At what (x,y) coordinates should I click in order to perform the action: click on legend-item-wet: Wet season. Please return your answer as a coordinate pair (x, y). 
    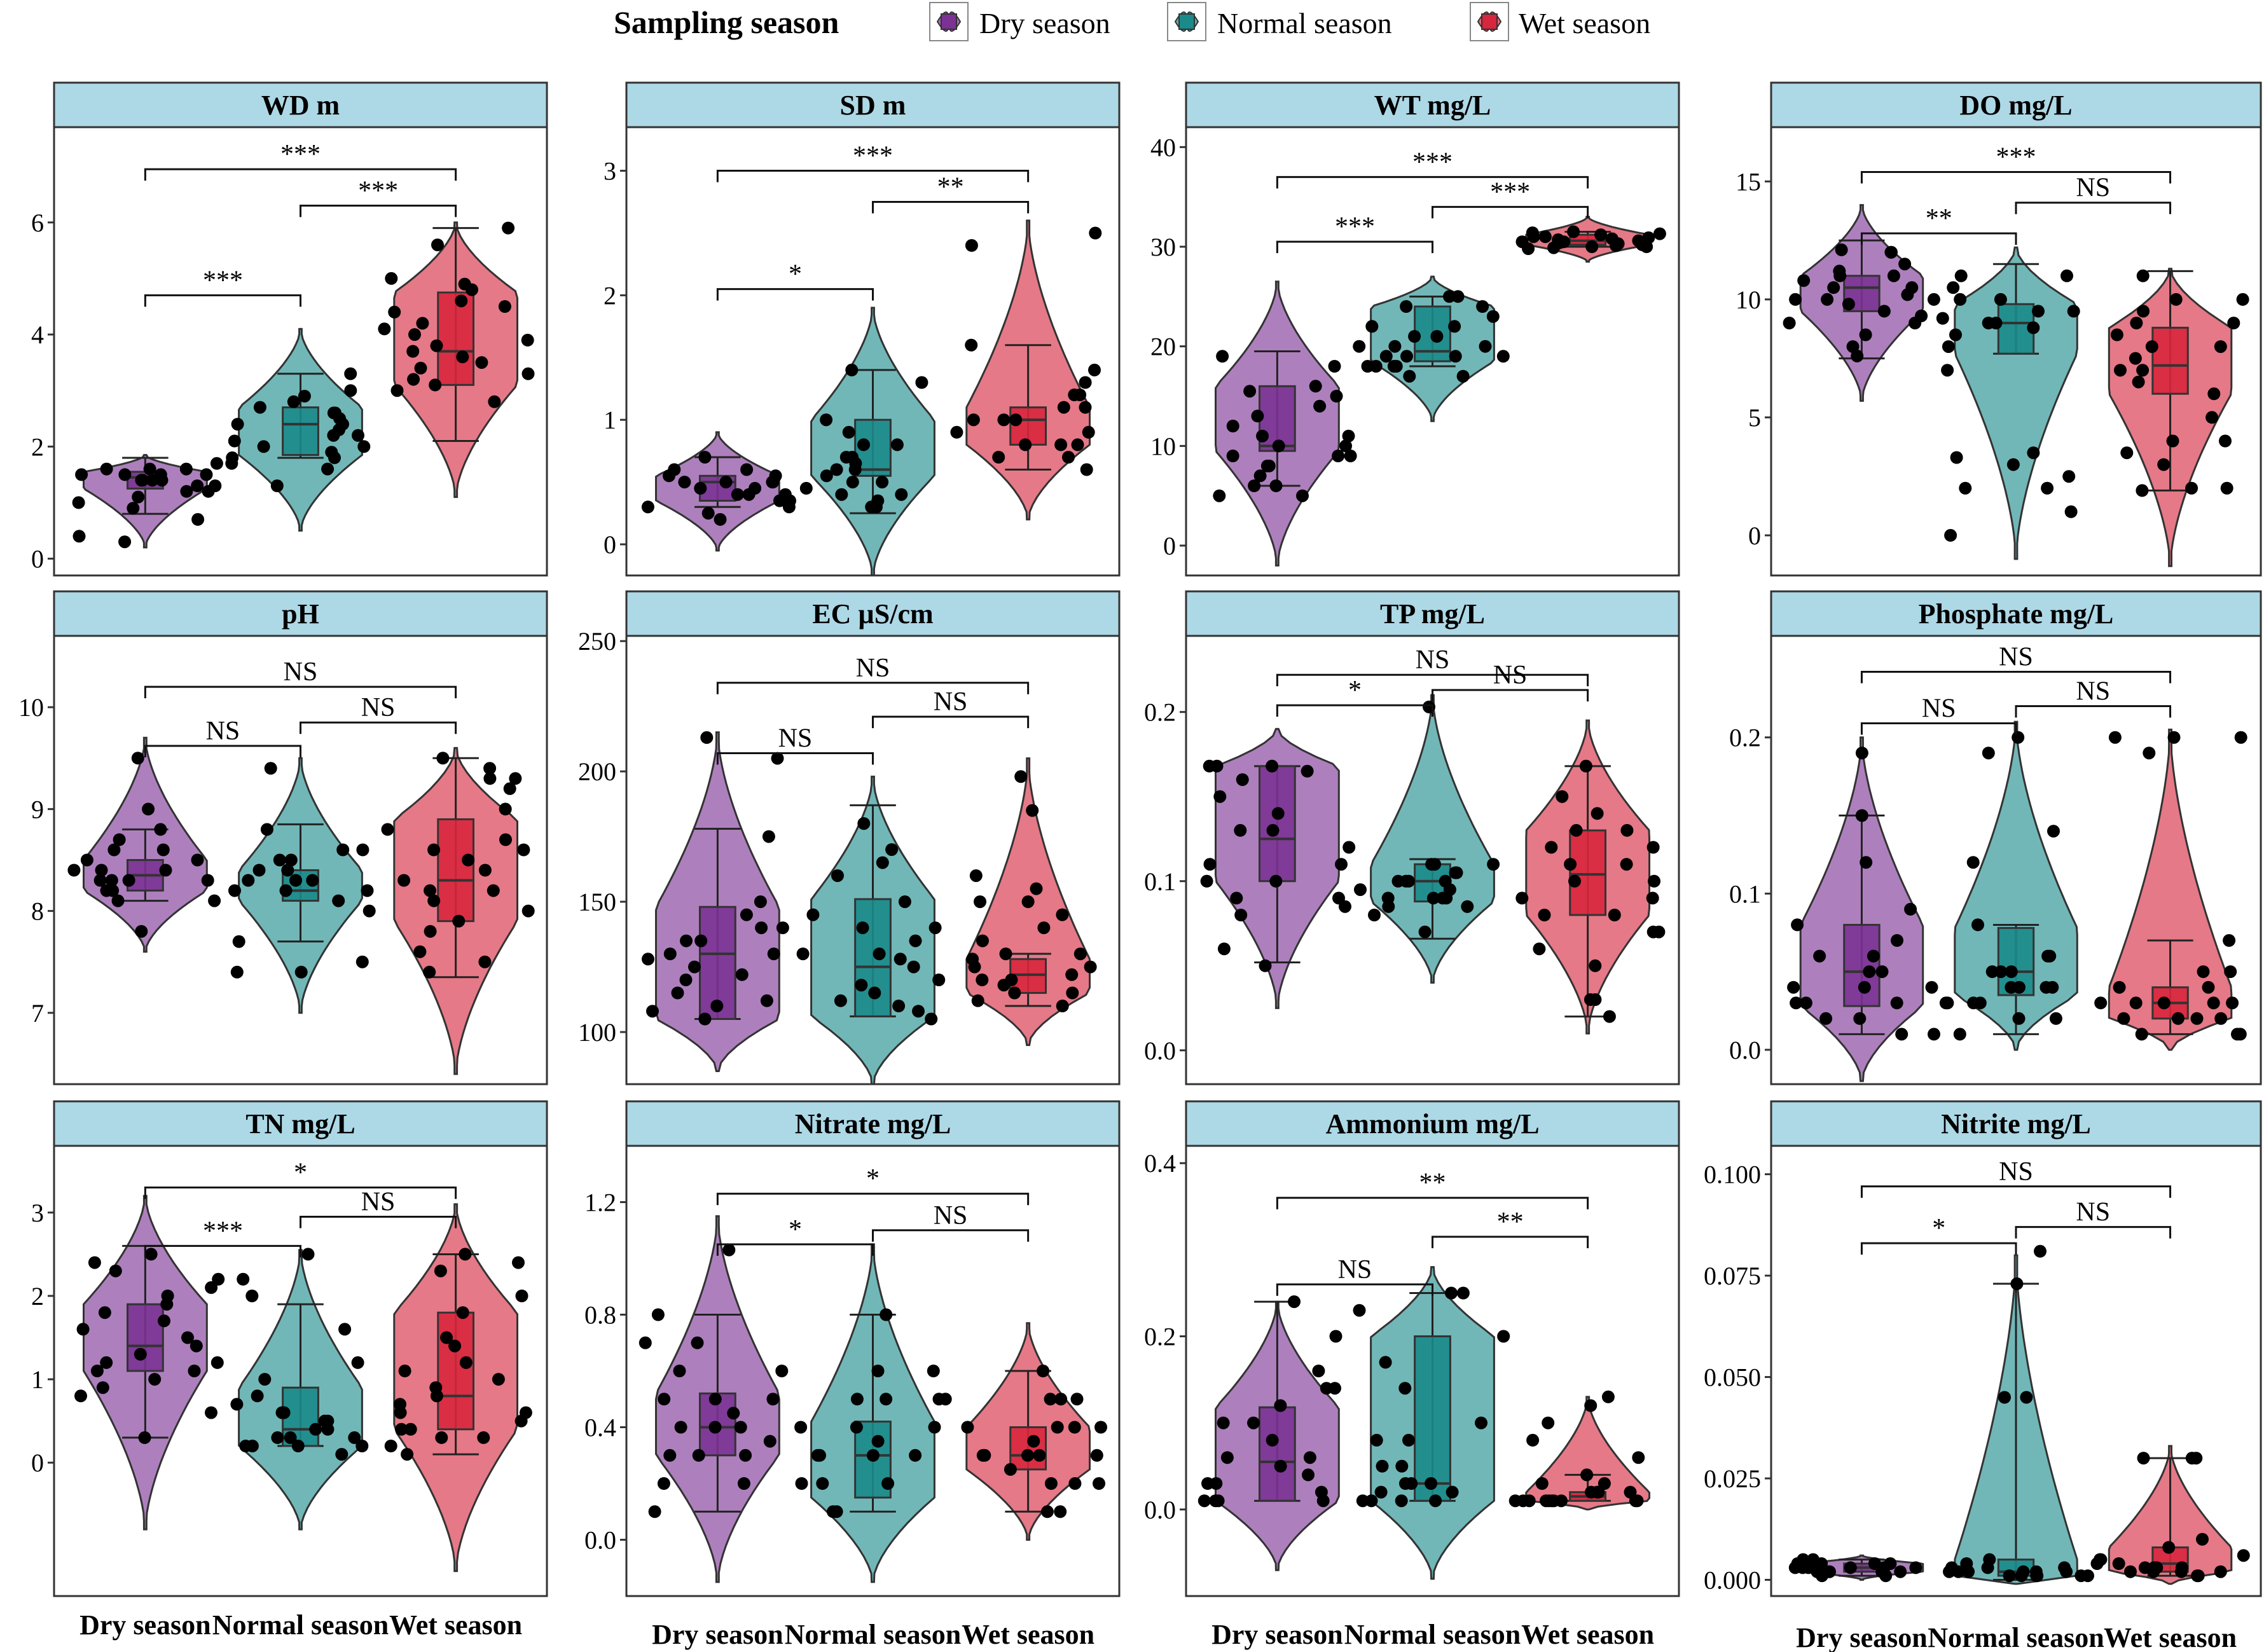
    Looking at the image, I should click on (1560, 21).